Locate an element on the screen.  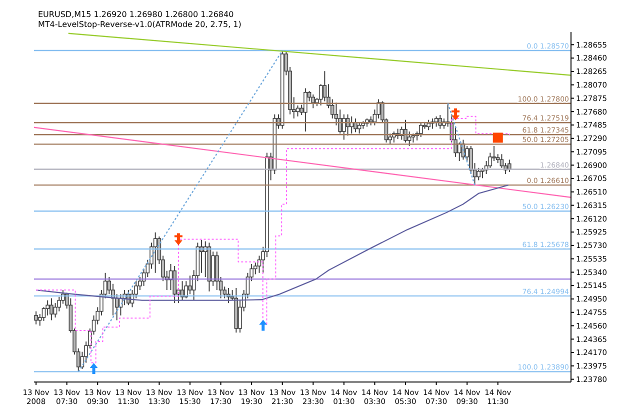
chart-subtitle: MT4-LevelStop-Reverse-v1.0(ATRMode 20, 2.75, 1) is located at coordinates (140, 25).